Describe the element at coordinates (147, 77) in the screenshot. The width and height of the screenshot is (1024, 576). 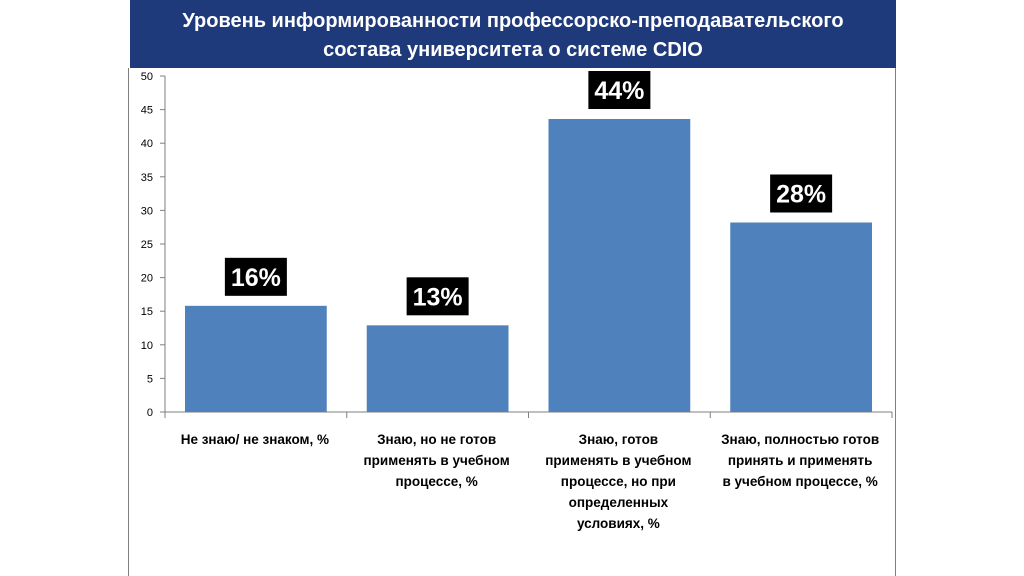
I see `y-tick-label: 50` at that location.